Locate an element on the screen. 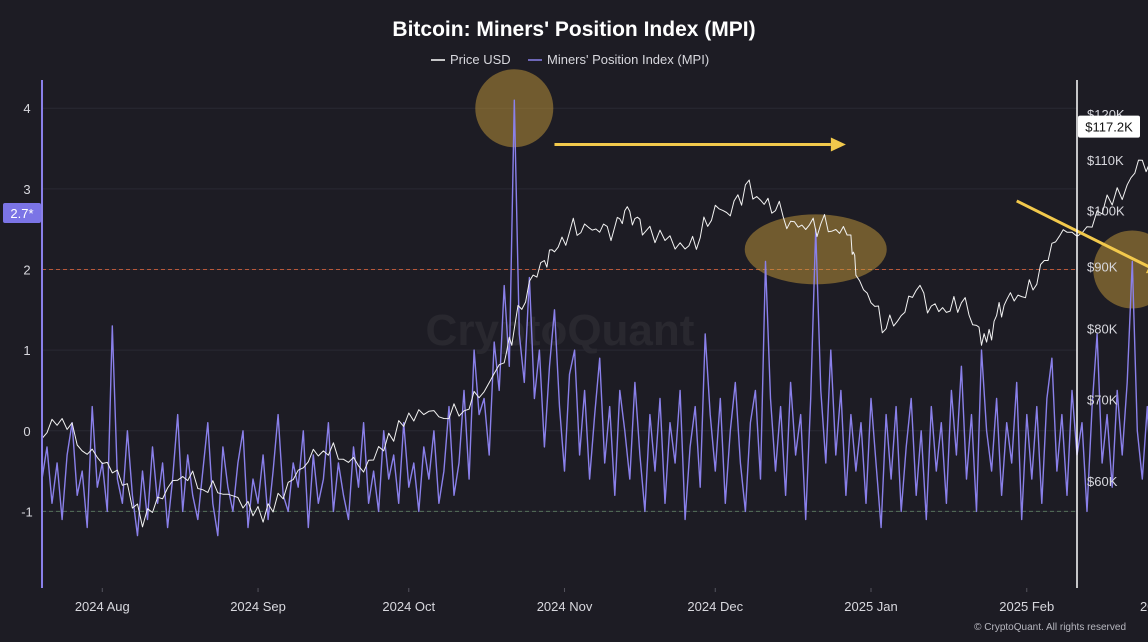 The width and height of the screenshot is (1148, 642). x-tick-label: 2024 Aug is located at coordinates (102, 606).